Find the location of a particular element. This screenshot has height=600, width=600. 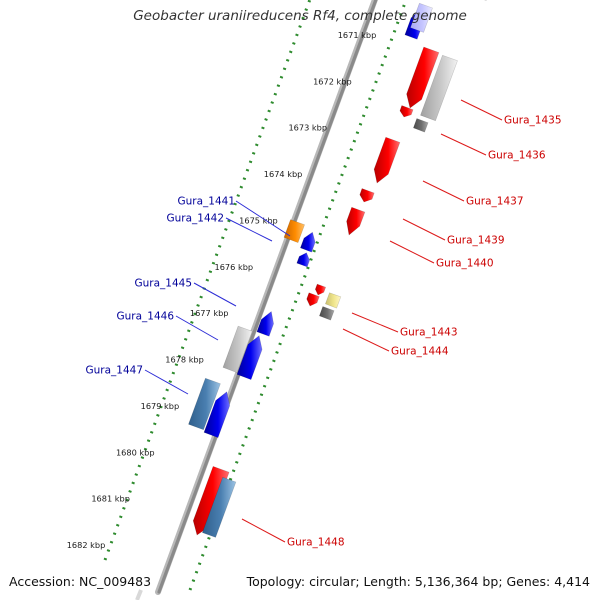

kbp-tick-label: 1678 kbp is located at coordinates (184, 360).